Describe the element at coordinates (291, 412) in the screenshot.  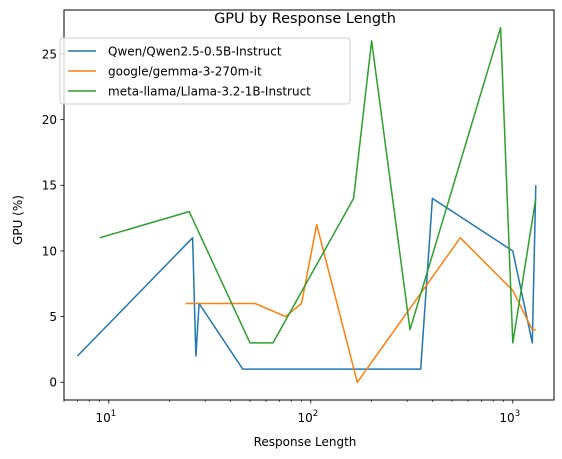
I see `x-axis: 10¹ 10² 10³` at that location.